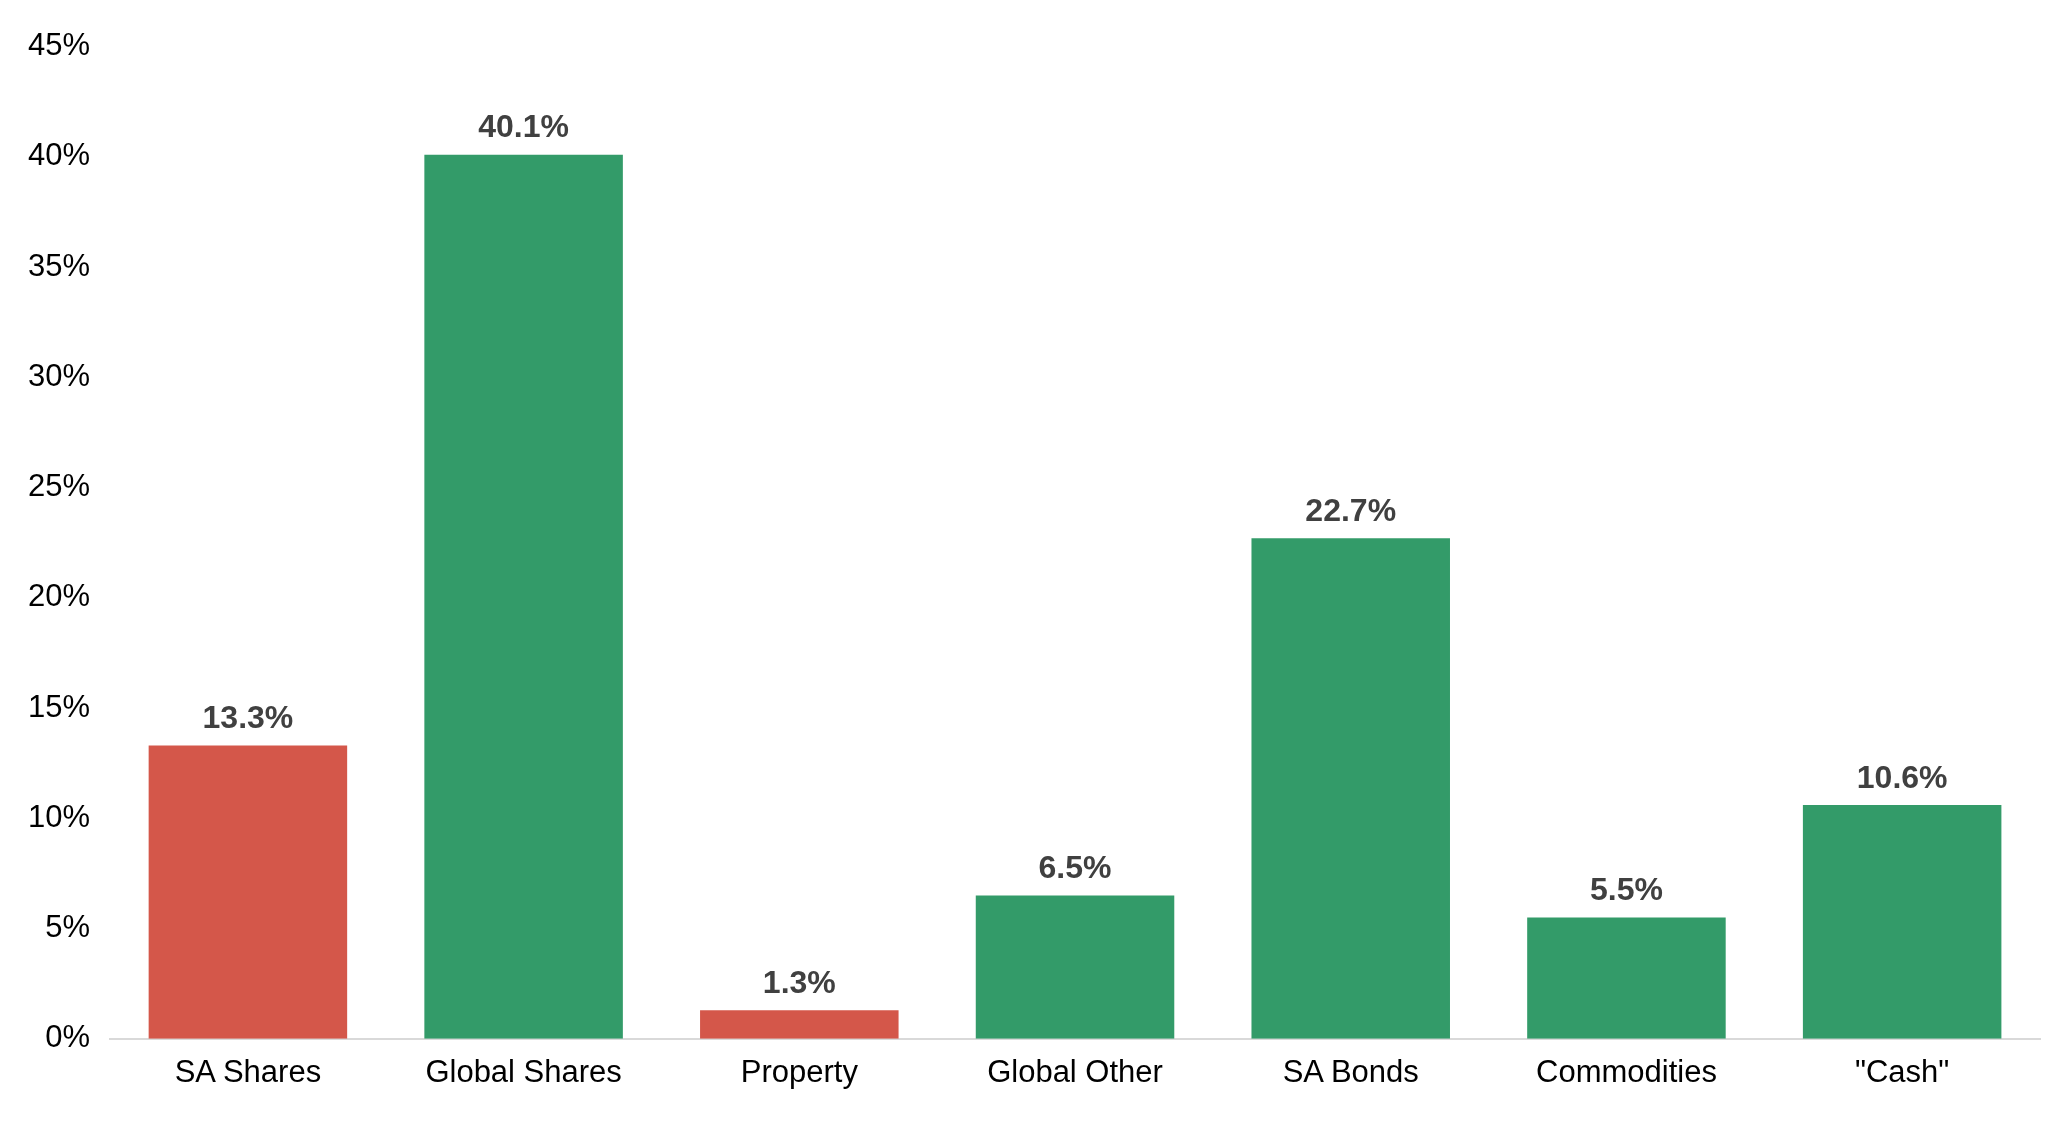 The height and width of the screenshot is (1124, 2056). Describe the element at coordinates (59, 45) in the screenshot. I see `y-tick-label: 45%` at that location.